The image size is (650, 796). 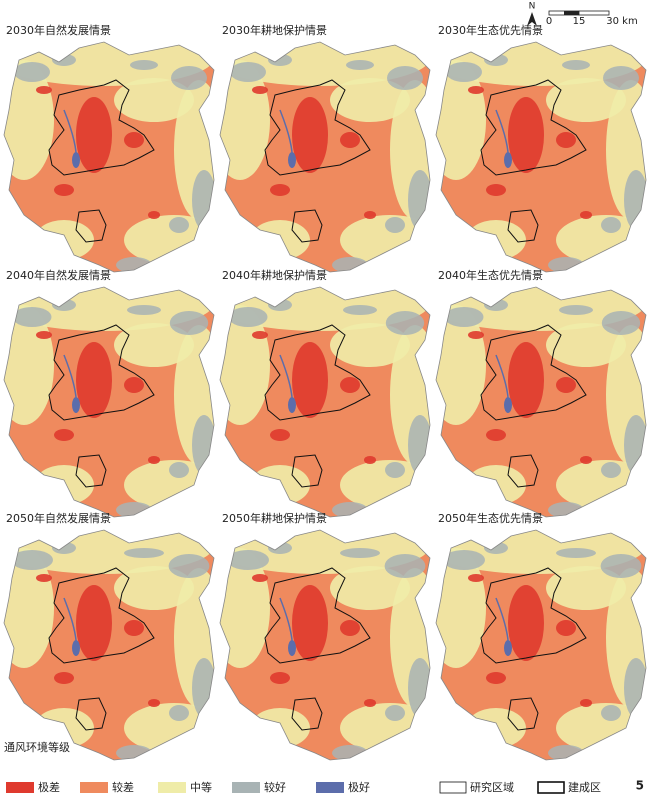 What do you see at coordinates (532, 7) in the screenshot?
I see `north-label: N` at bounding box center [532, 7].